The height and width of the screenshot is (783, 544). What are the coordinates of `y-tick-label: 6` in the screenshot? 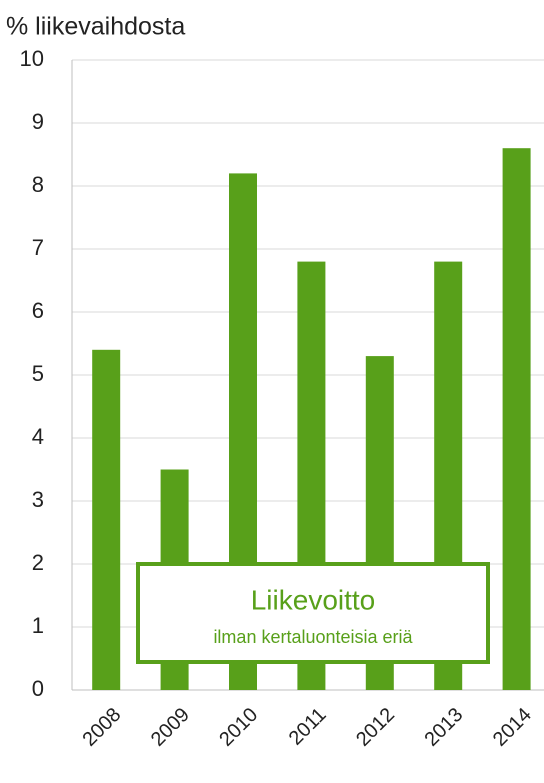 It's located at (38, 310).